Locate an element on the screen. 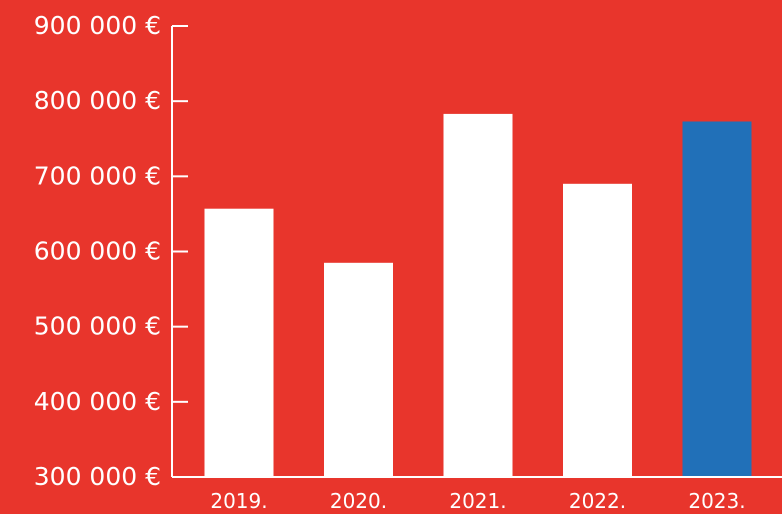 The image size is (782, 514). bar-2021 is located at coordinates (478, 295).